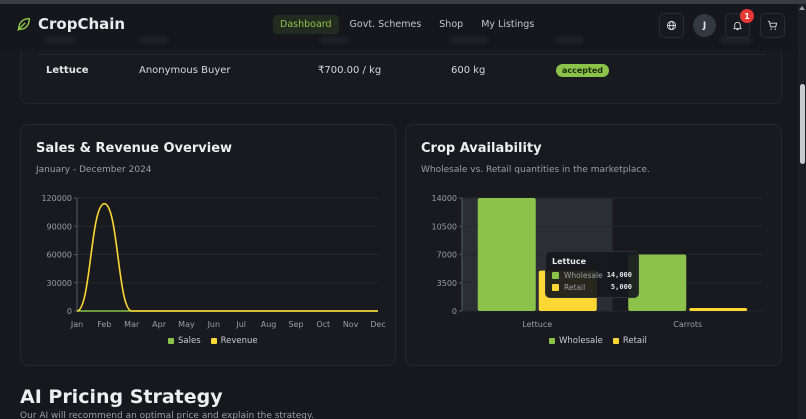 Image resolution: width=806 pixels, height=419 pixels. I want to click on legend-label: Retail, so click(634, 341).